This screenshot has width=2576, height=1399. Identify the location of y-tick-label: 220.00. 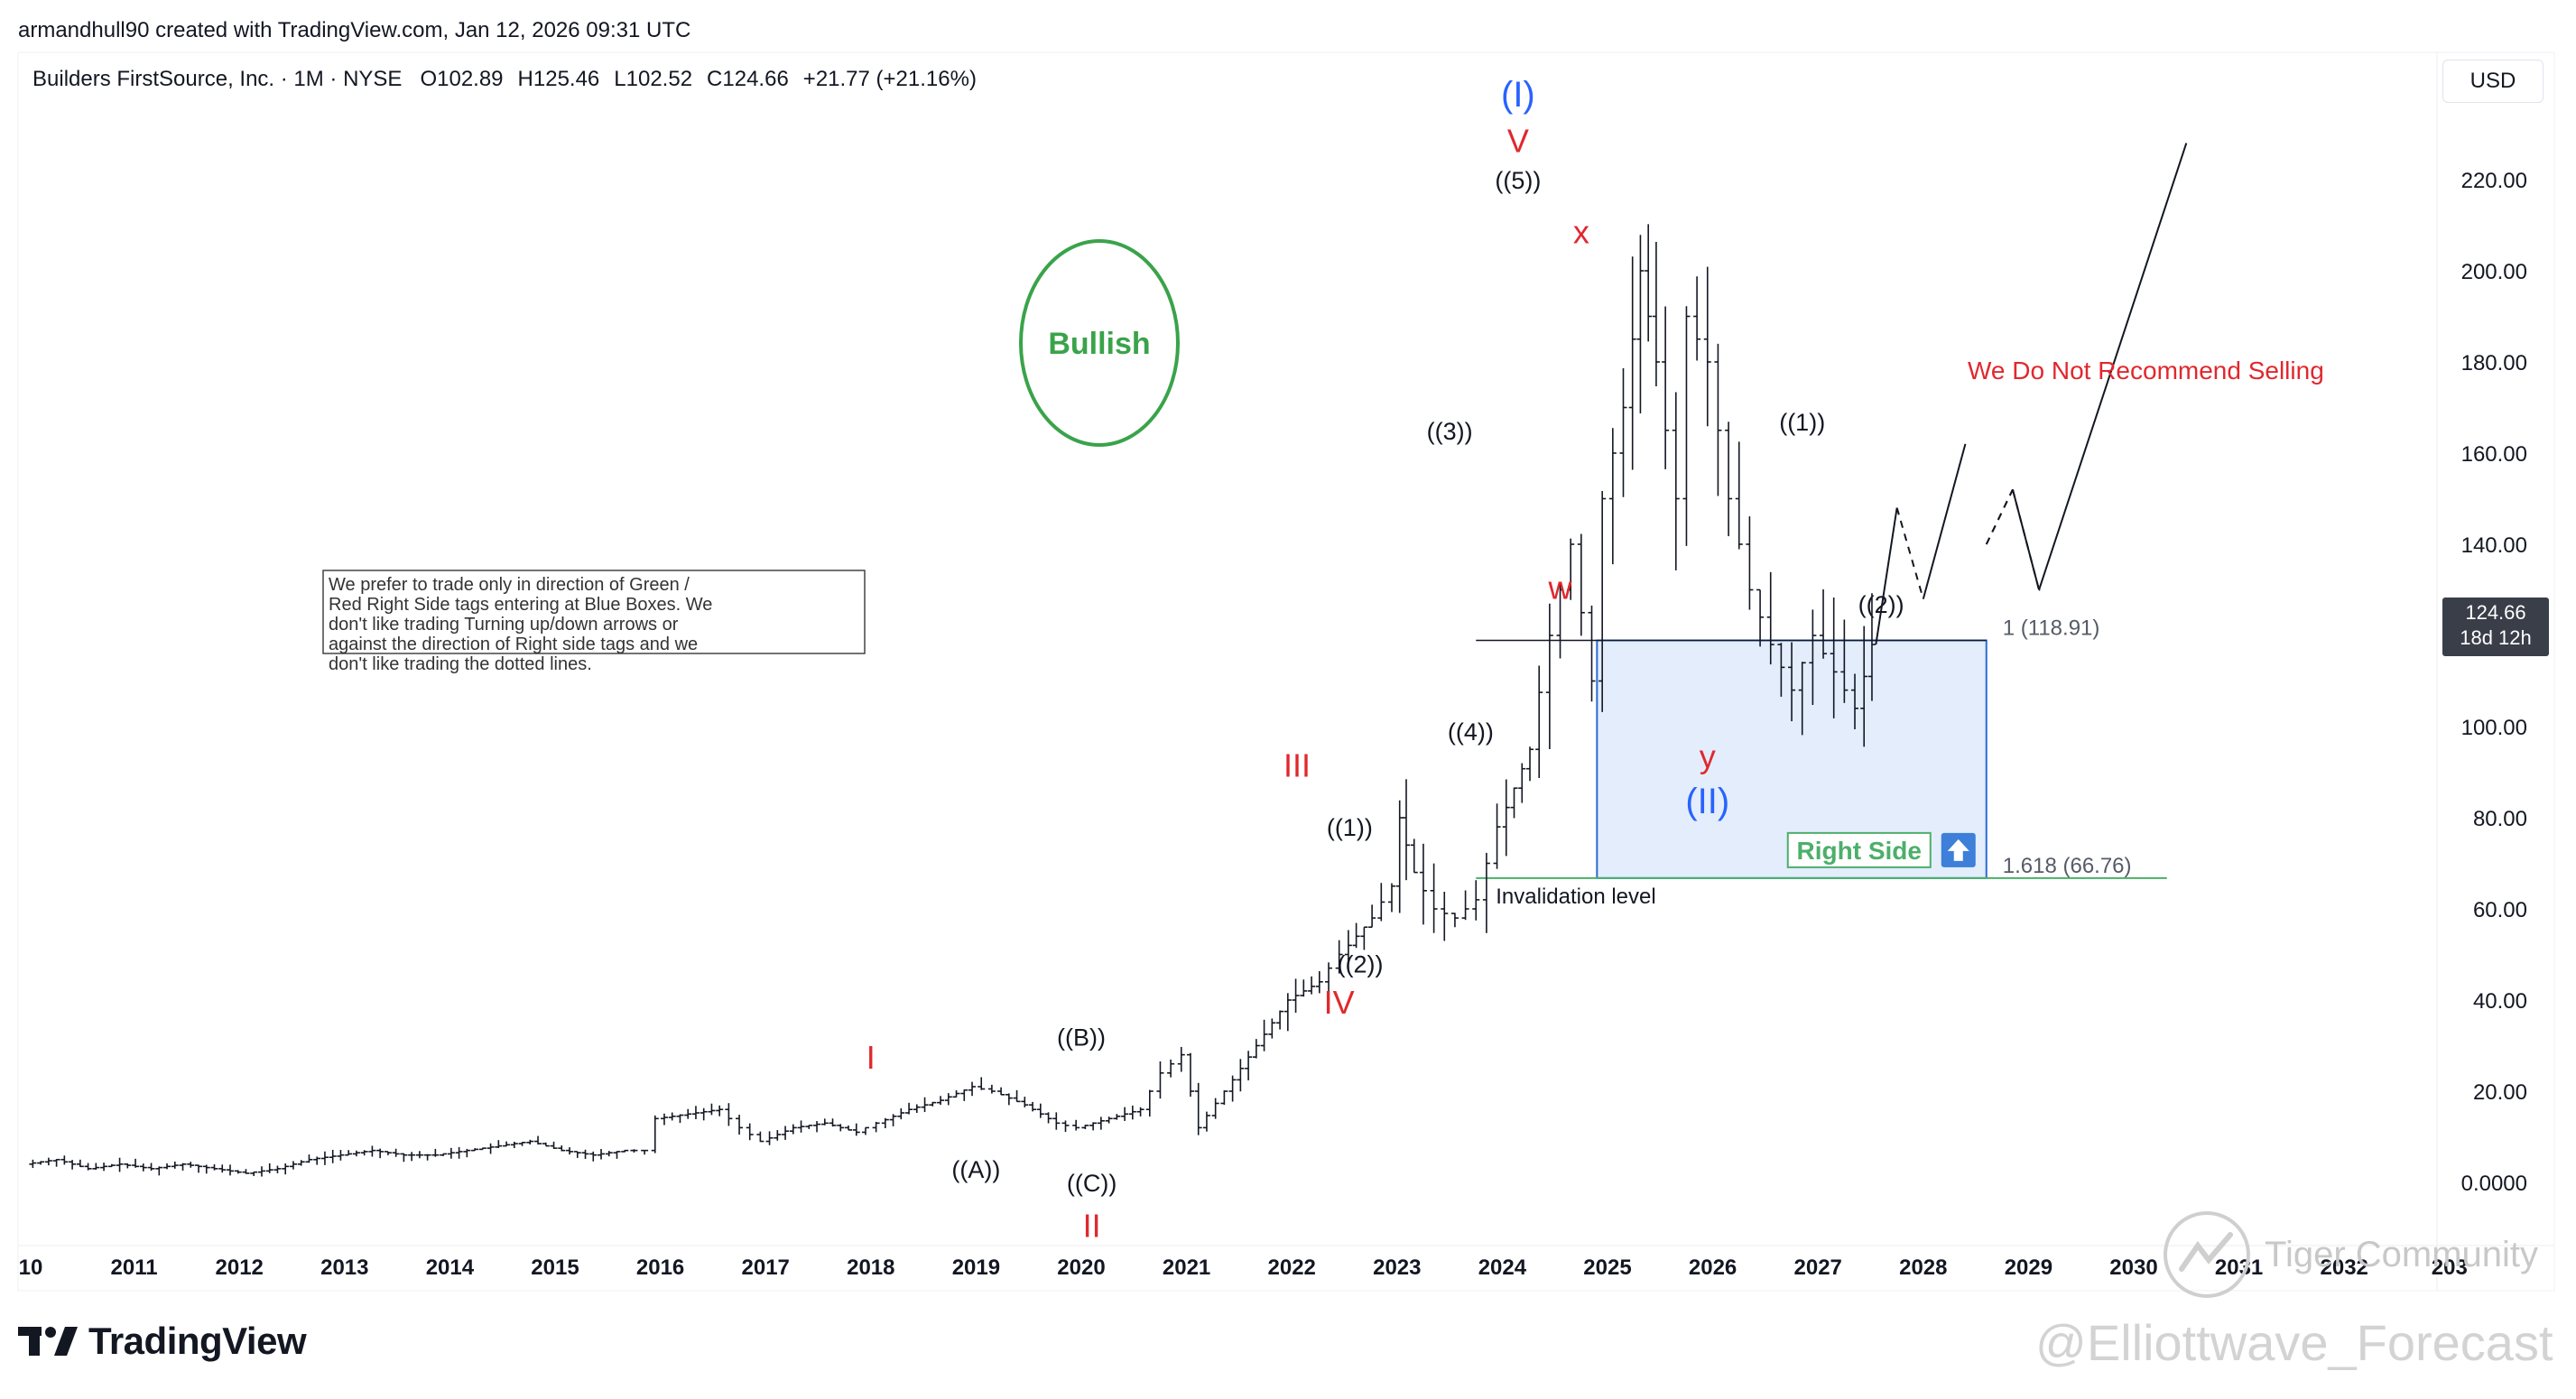
(2494, 181).